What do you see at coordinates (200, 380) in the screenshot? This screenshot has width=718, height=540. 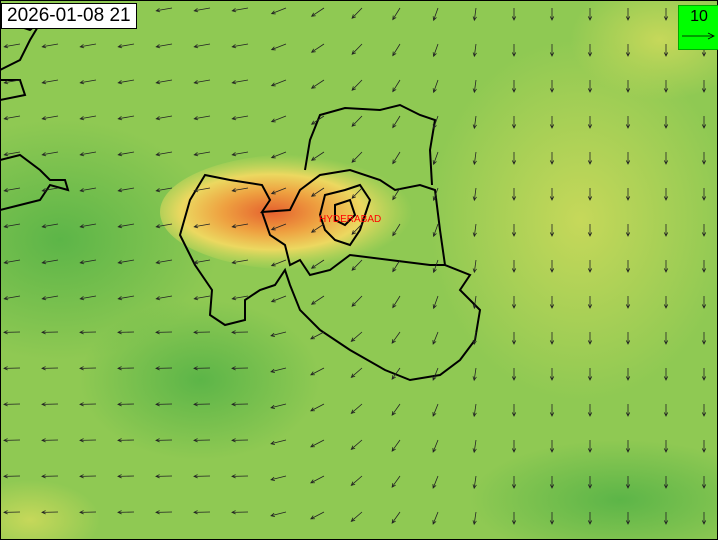 I see `field-green-south` at bounding box center [200, 380].